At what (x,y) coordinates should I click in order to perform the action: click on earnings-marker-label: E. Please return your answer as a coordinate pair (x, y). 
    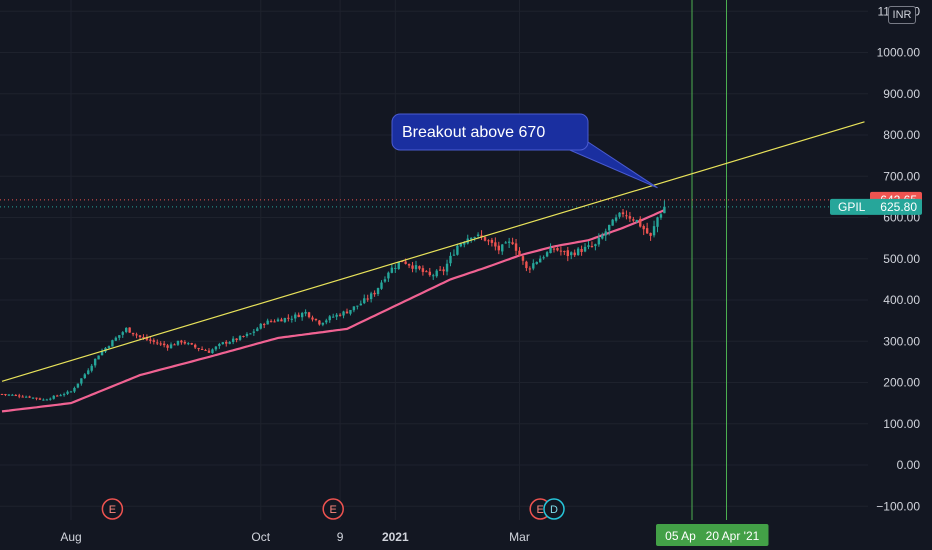
    Looking at the image, I should click on (333, 510).